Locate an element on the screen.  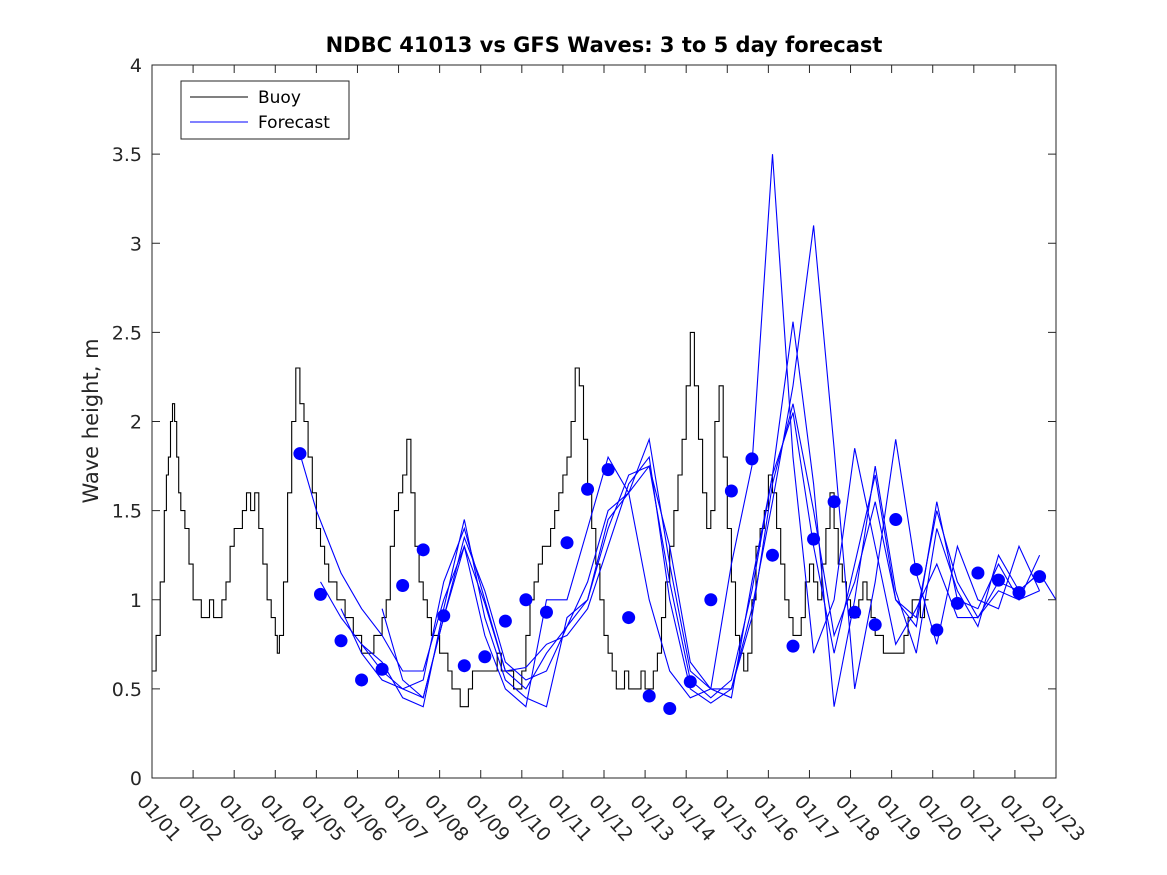
y-tick-label: 2 is located at coordinates (136, 423).